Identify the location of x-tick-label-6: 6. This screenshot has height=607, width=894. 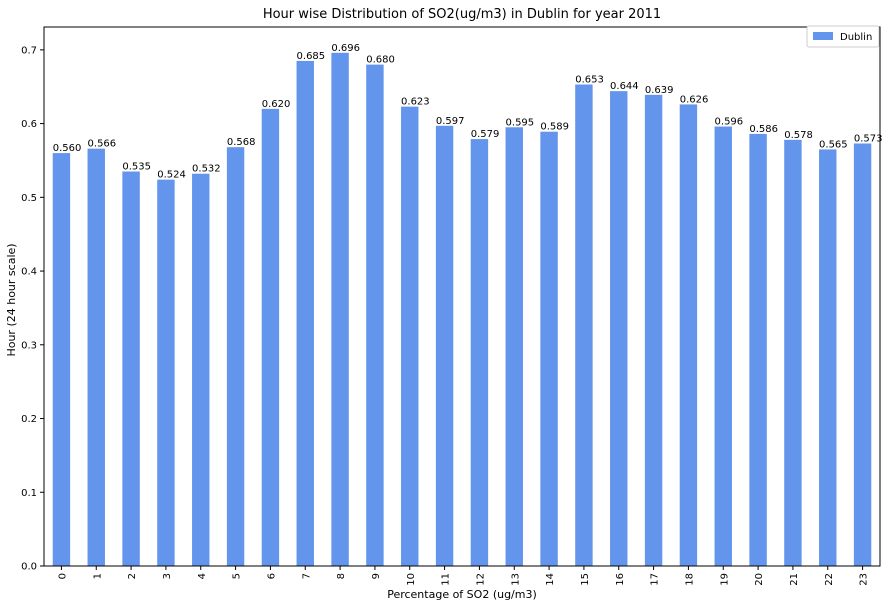
(271, 576).